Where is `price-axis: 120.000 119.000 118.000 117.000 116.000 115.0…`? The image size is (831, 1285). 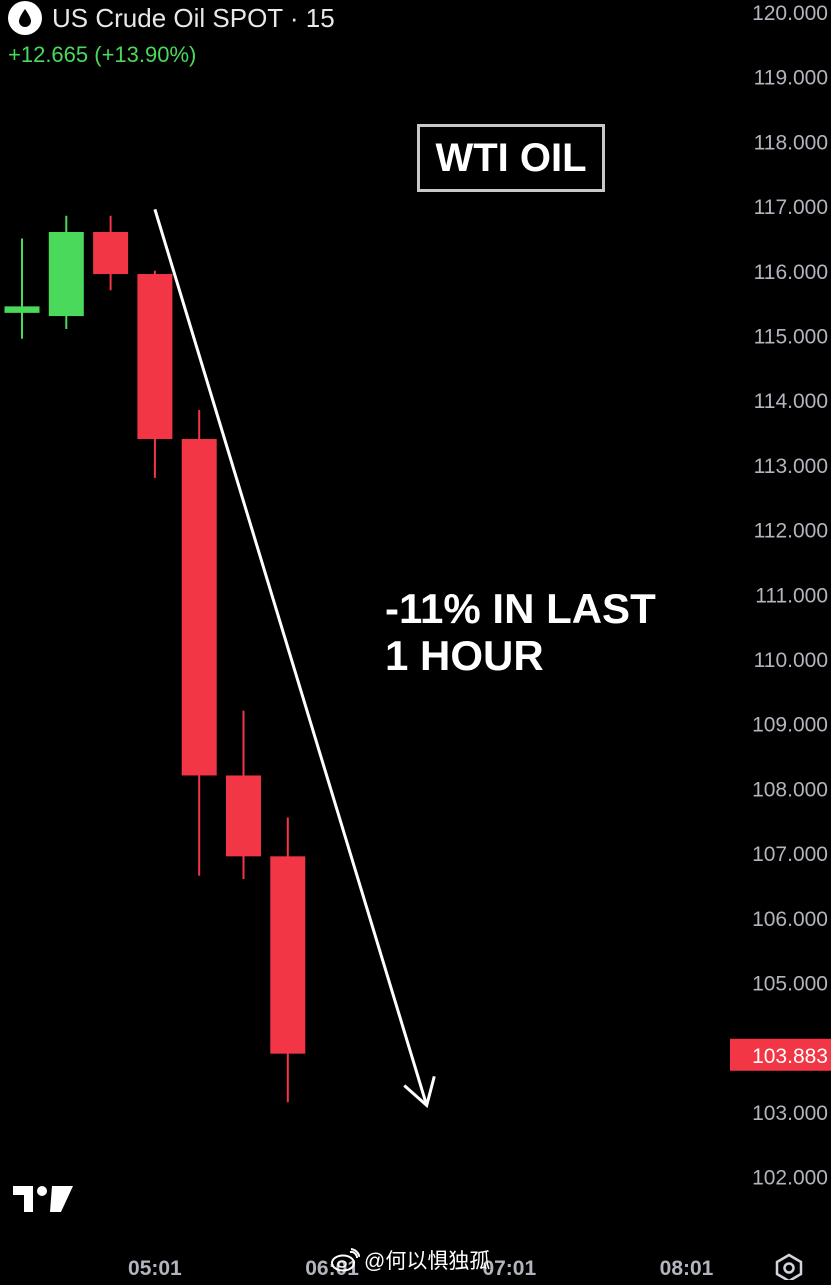 price-axis: 120.000 119.000 118.000 117.000 116.000 115.0… is located at coordinates (790, 596).